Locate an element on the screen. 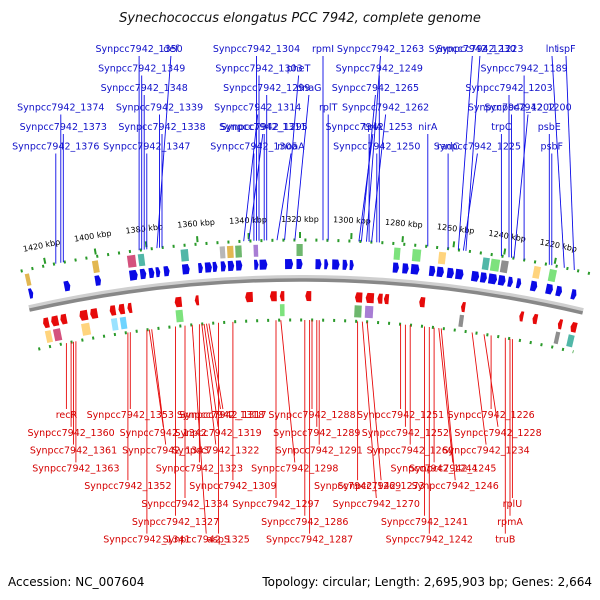 This screenshot has height=600, width=600. reverse-gene-label: Synpcc7942_1319 is located at coordinates (217, 433).